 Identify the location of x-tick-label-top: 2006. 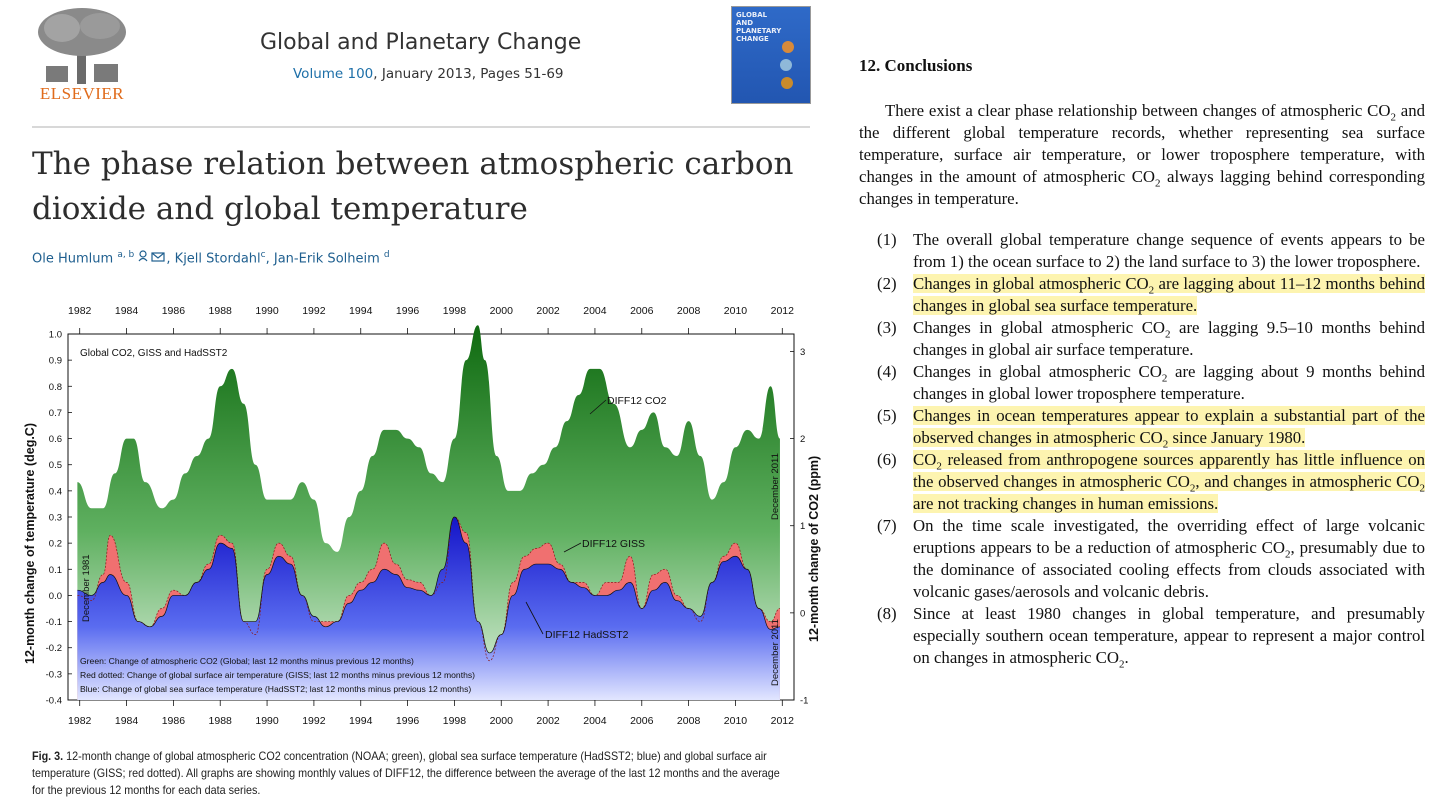
(642, 311).